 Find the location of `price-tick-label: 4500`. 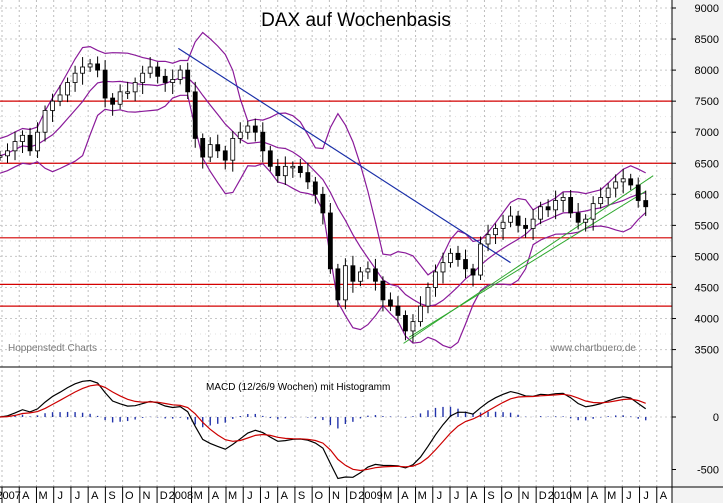

price-tick-label: 4500 is located at coordinates (707, 288).